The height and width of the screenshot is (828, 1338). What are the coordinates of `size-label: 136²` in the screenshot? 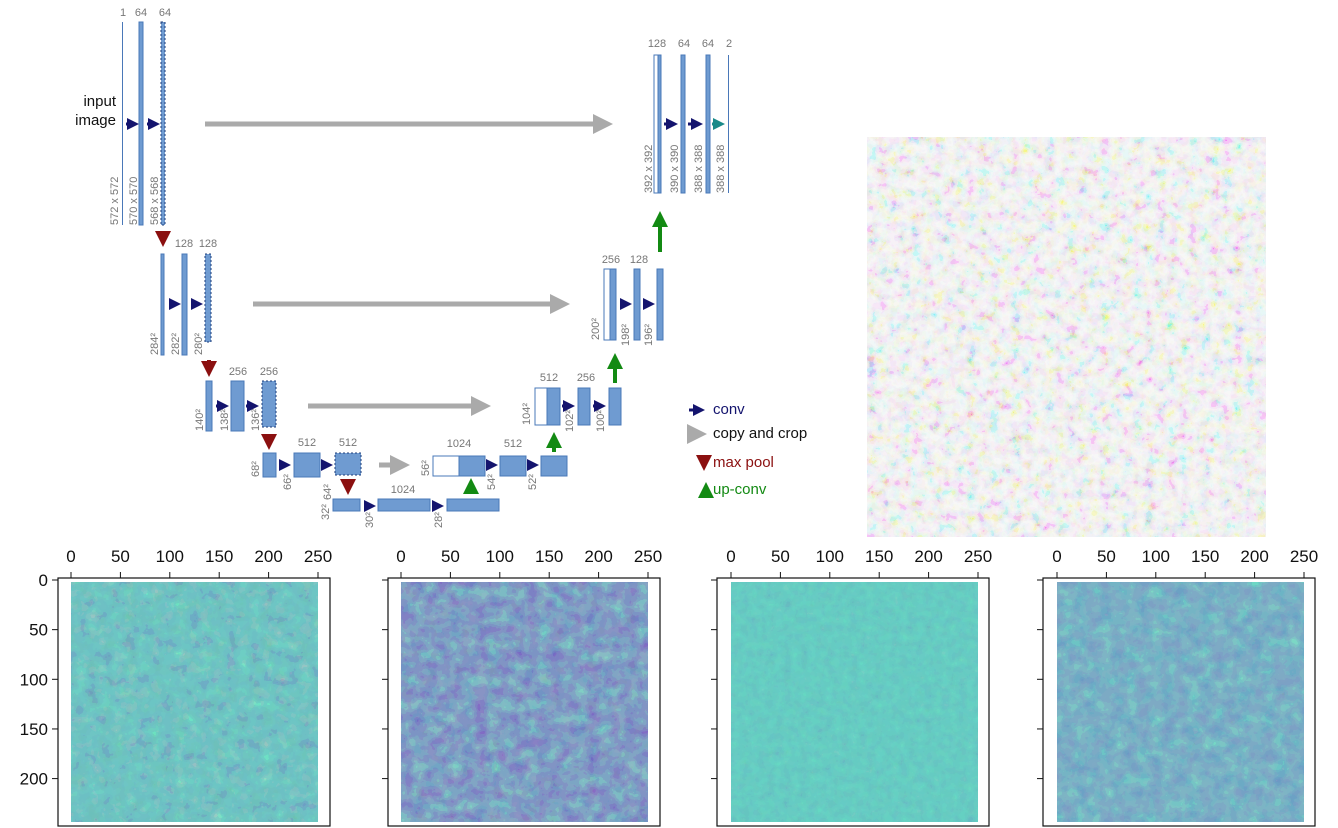 It's located at (256, 420).